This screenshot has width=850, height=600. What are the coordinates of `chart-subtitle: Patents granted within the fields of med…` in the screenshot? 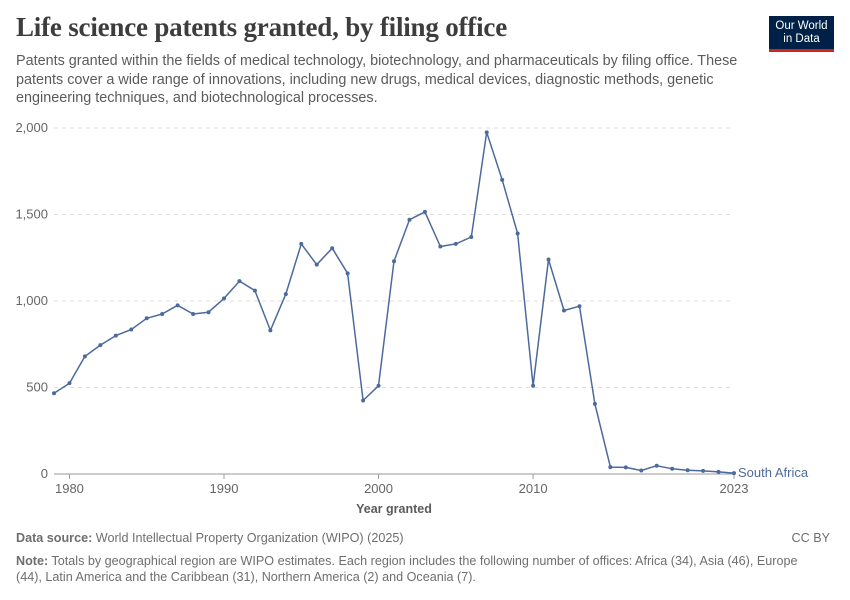 It's located at (377, 79).